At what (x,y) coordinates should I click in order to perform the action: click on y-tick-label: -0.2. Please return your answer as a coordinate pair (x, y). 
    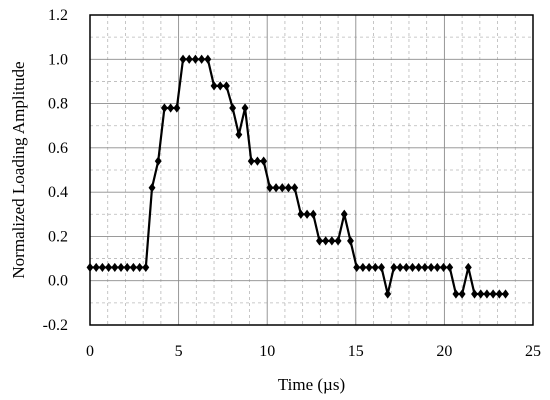
    Looking at the image, I should click on (55, 325).